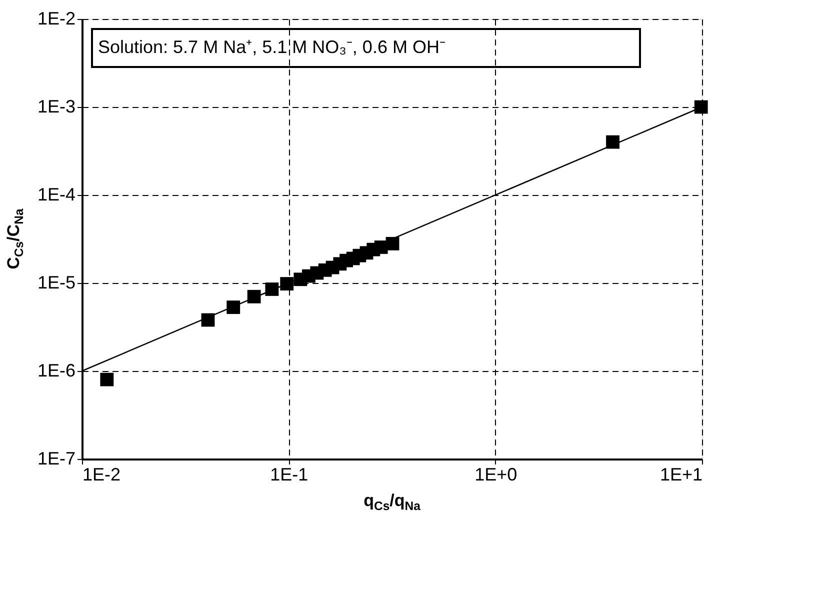  What do you see at coordinates (56, 370) in the screenshot?
I see `y-tick-label: 1E-6` at bounding box center [56, 370].